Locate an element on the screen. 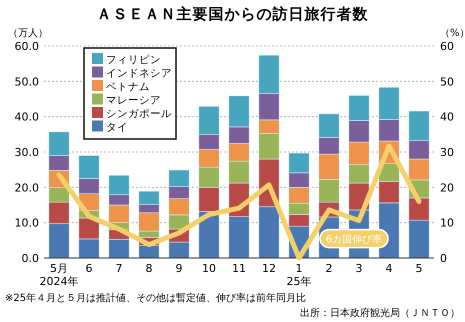 The height and width of the screenshot is (322, 465). x-tick-label: 1 25年 is located at coordinates (299, 275).